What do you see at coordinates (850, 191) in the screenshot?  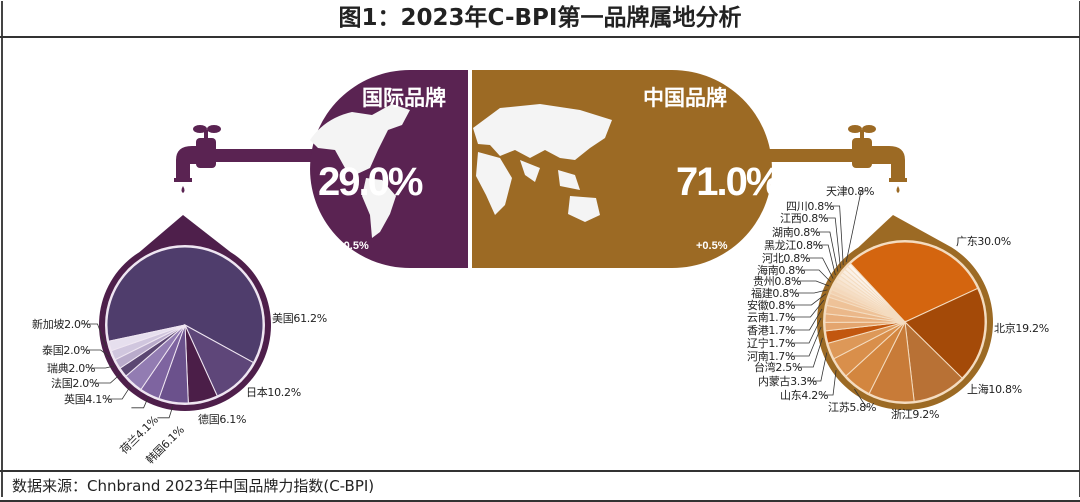 I see `pie-label: 天津0.8%` at bounding box center [850, 191].